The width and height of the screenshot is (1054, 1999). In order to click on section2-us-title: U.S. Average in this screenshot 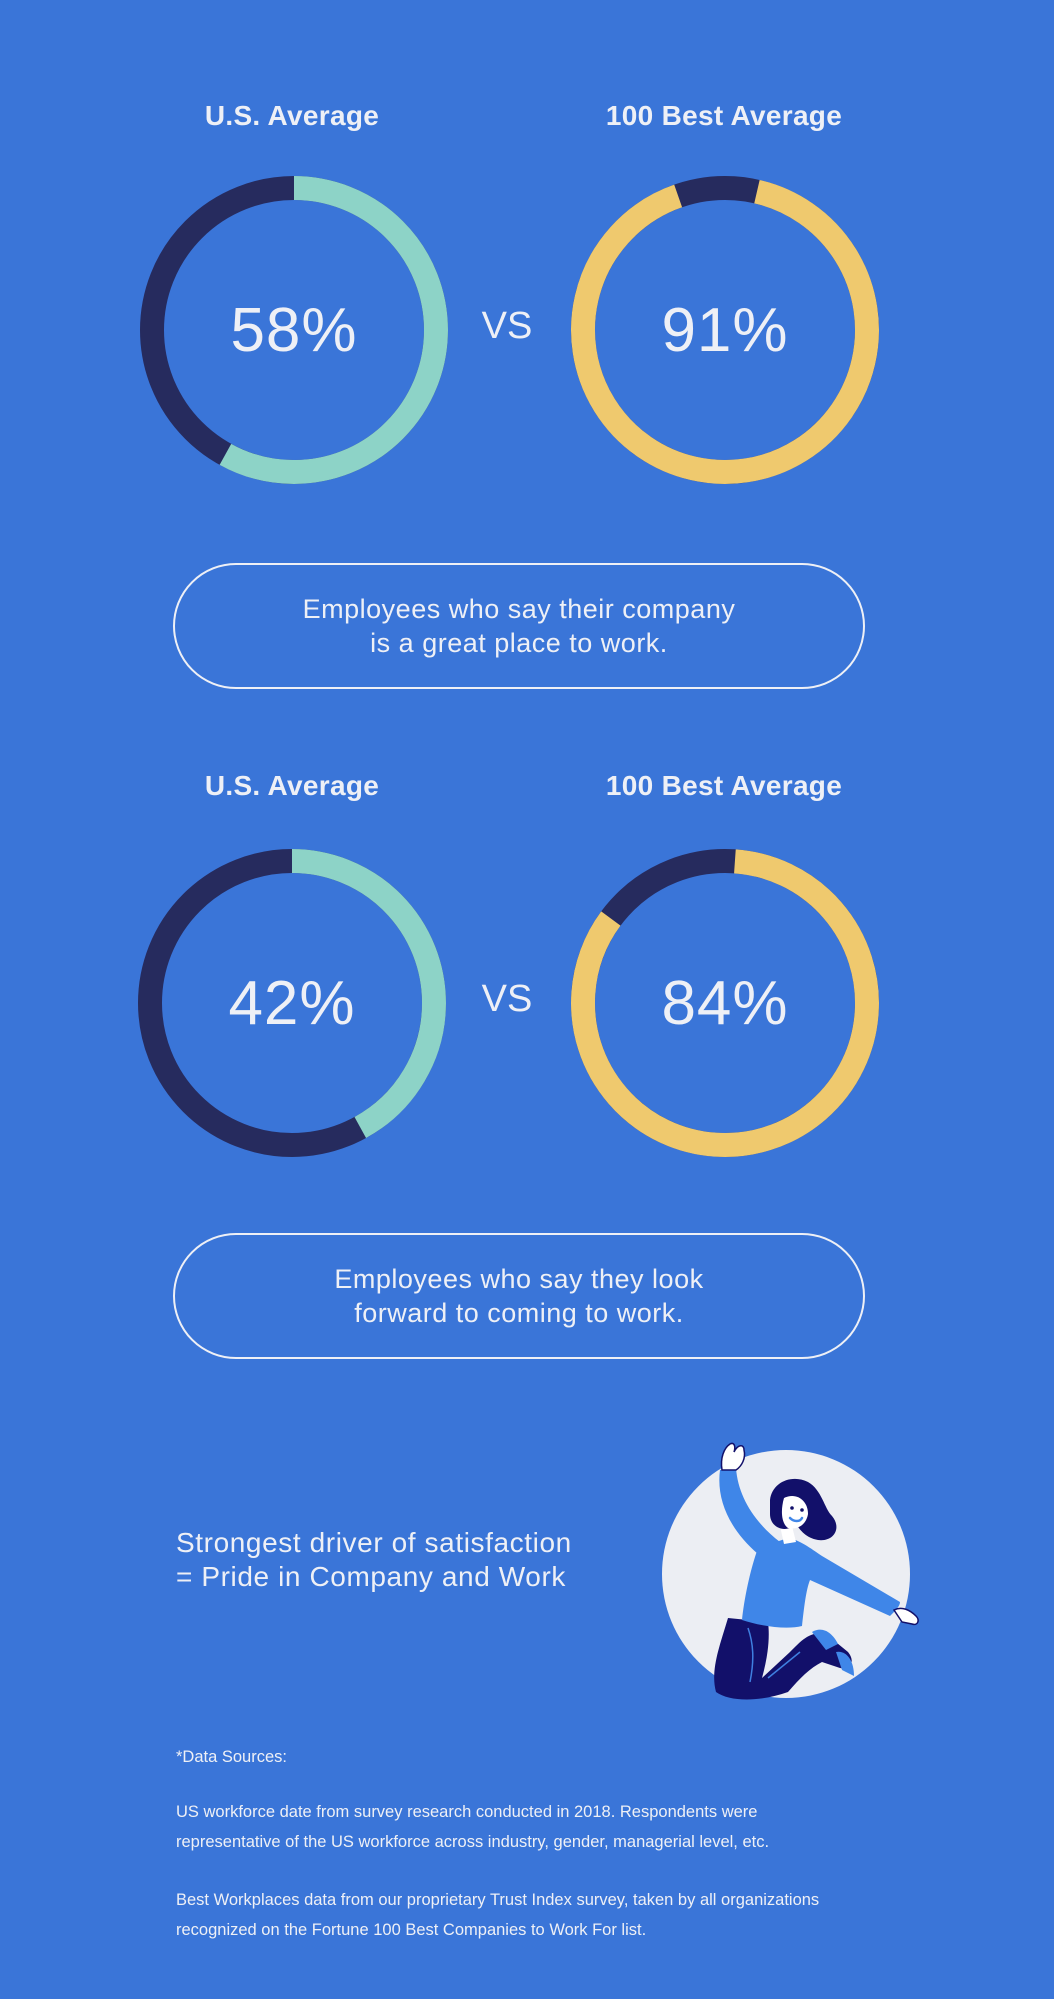, I will do `click(292, 785)`.